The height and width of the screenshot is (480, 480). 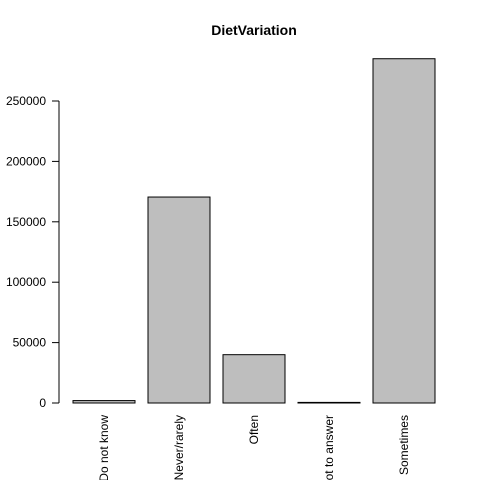 I want to click on y-tick-label: 150000, so click(x=26, y=222).